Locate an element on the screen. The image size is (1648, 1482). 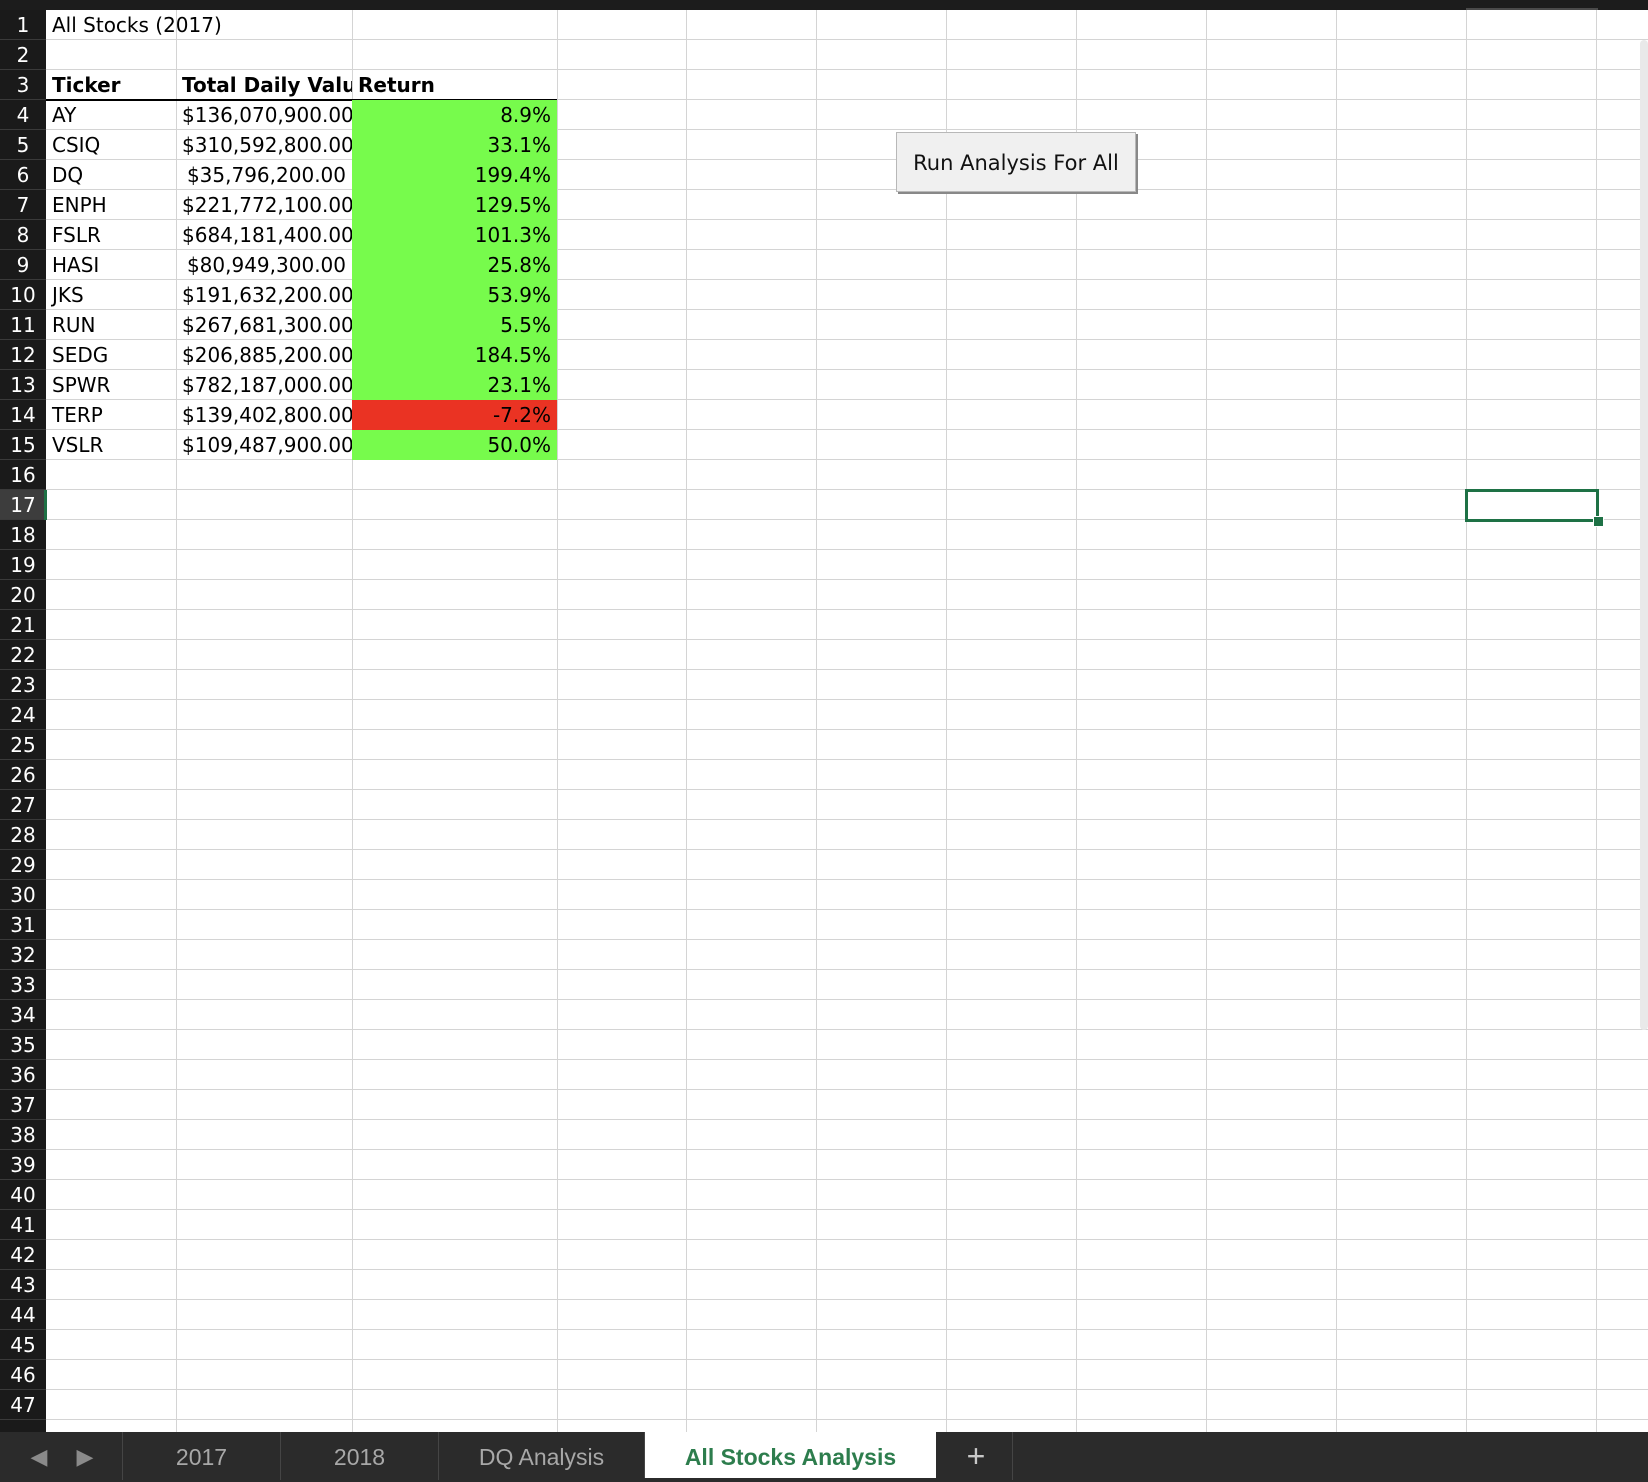
row-number: 18 is located at coordinates (23, 535).